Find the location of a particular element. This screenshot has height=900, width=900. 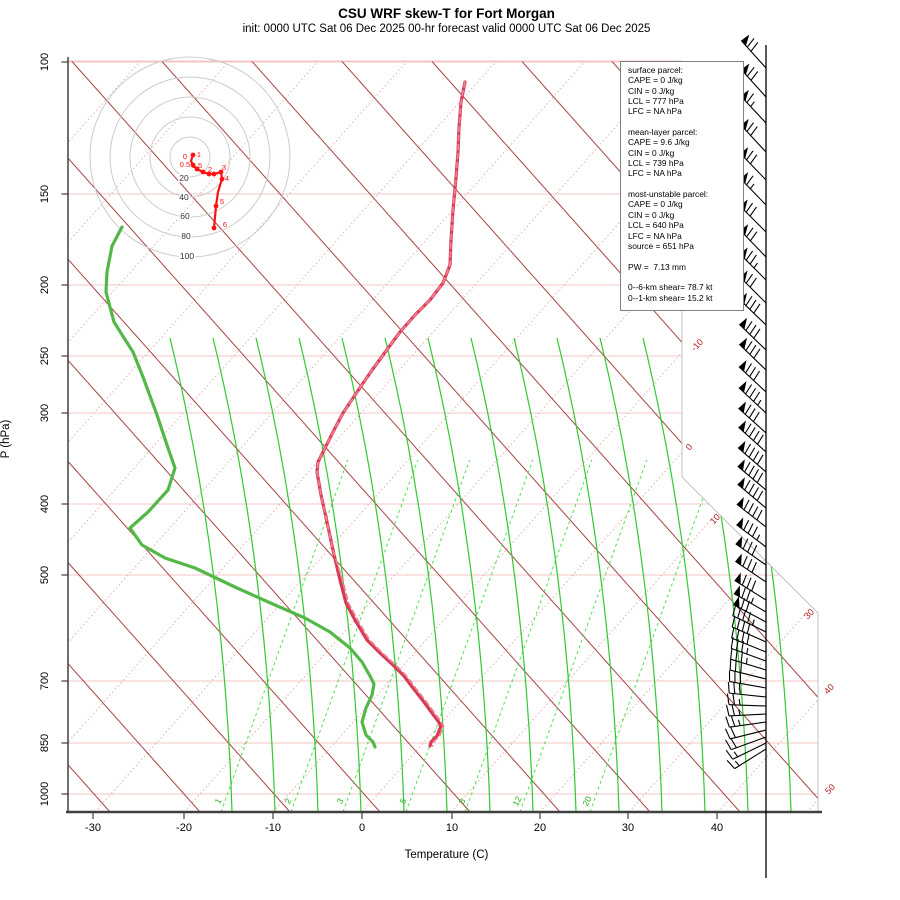

temperature-tick-label: 20 is located at coordinates (540, 828).